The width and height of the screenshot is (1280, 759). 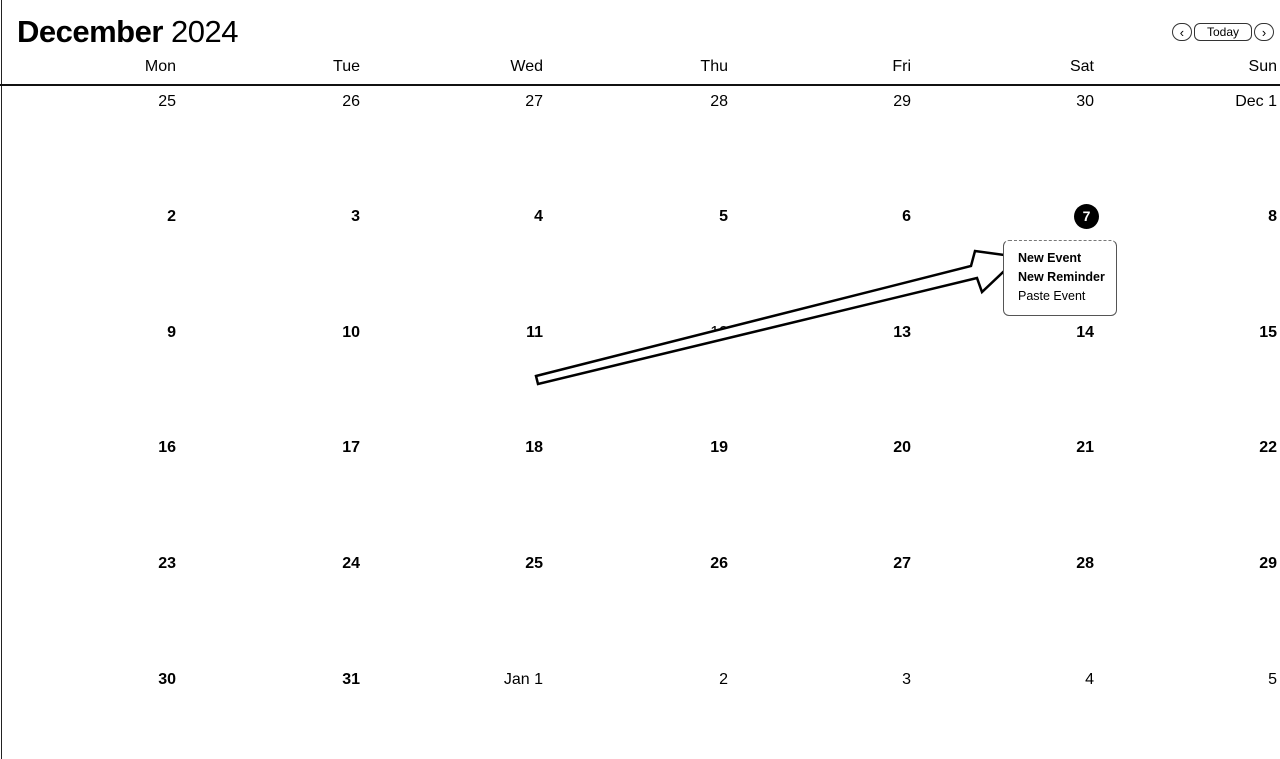 I want to click on day-cell: 22, so click(x=1268, y=447).